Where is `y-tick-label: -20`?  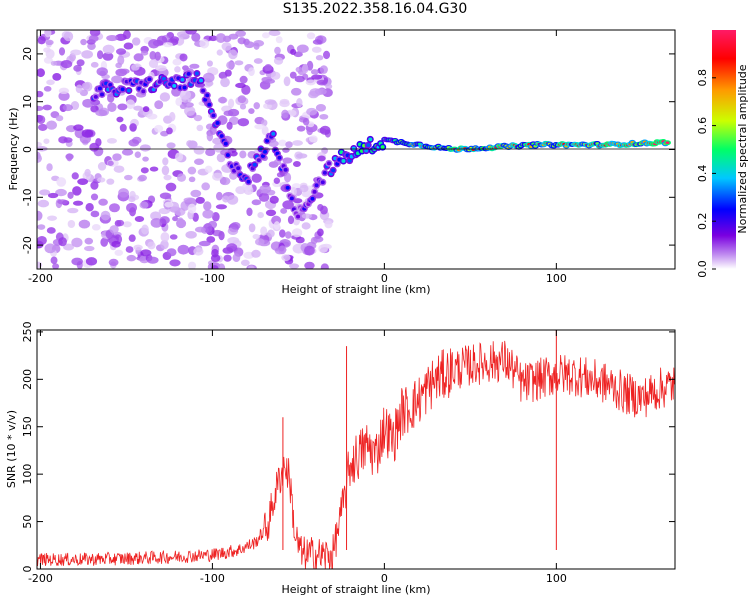
y-tick-label: -20 is located at coordinates (27, 245).